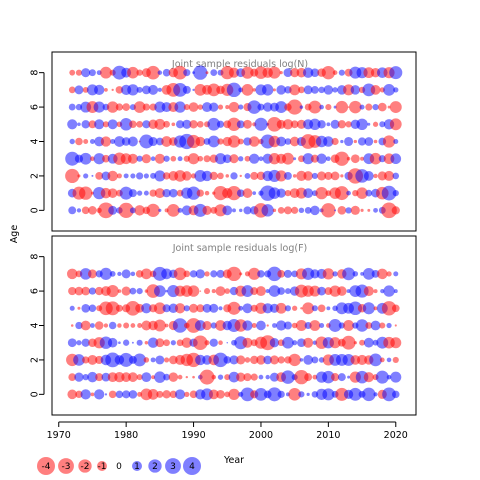 The image size is (480, 480). What do you see at coordinates (239, 64) in the screenshot?
I see `panel-log-n-title: Joint sample residuals log(N)` at bounding box center [239, 64].